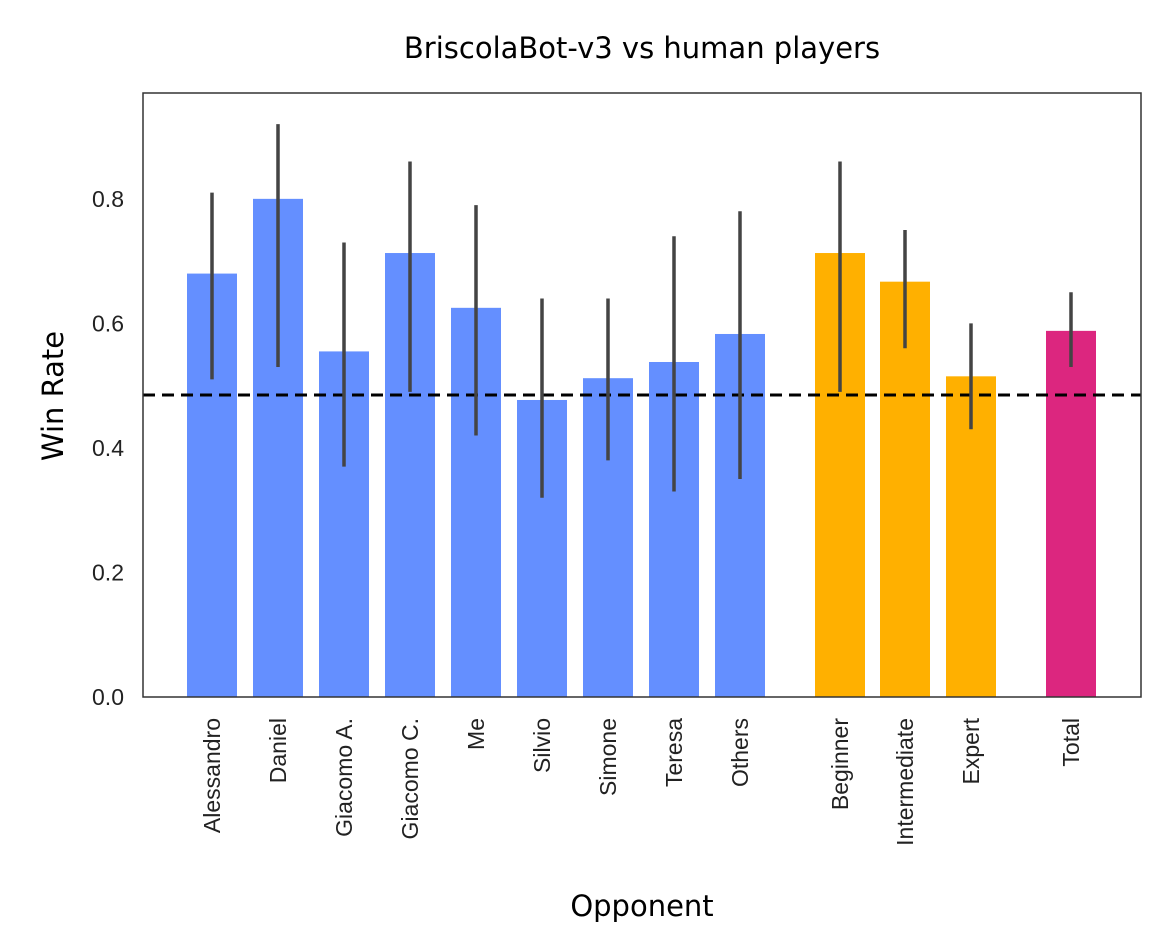 The image size is (1168, 946). I want to click on y-tick-label: 0.6, so click(108, 323).